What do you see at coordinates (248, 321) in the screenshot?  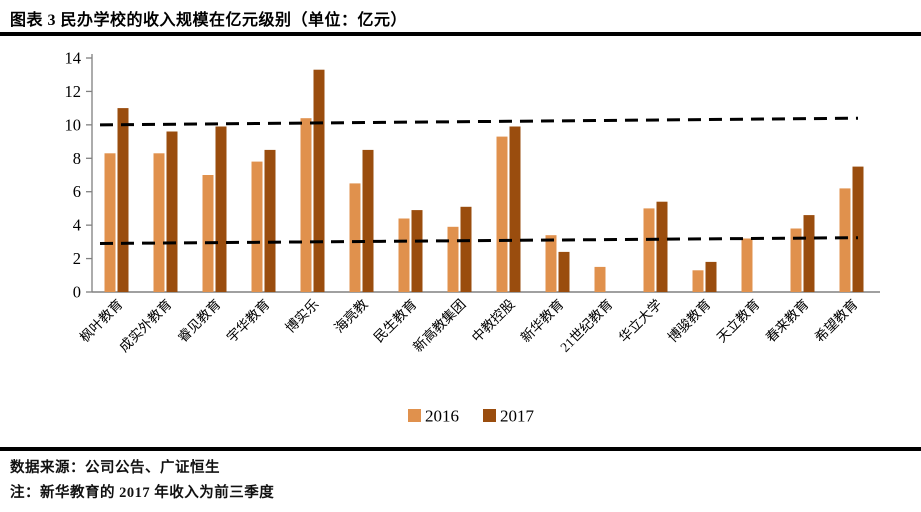 I see `x-category-label: 宇华教育` at bounding box center [248, 321].